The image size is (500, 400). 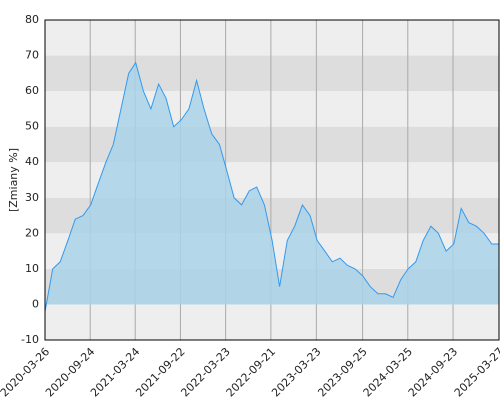 I want to click on y-axis-label: [Zmiany %], so click(x=13, y=180).